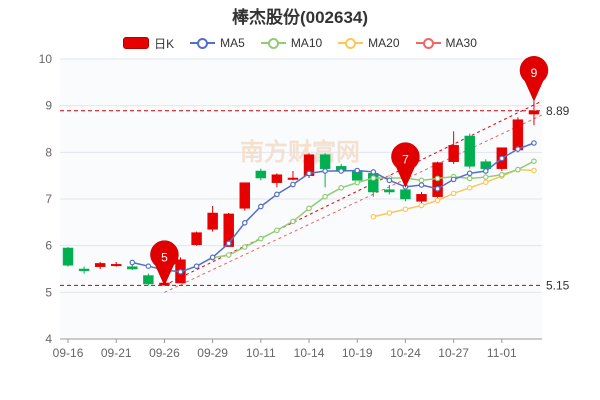 This screenshot has height=400, width=600. Describe the element at coordinates (48, 199) in the screenshot. I see `y-tick-label: 7` at that location.